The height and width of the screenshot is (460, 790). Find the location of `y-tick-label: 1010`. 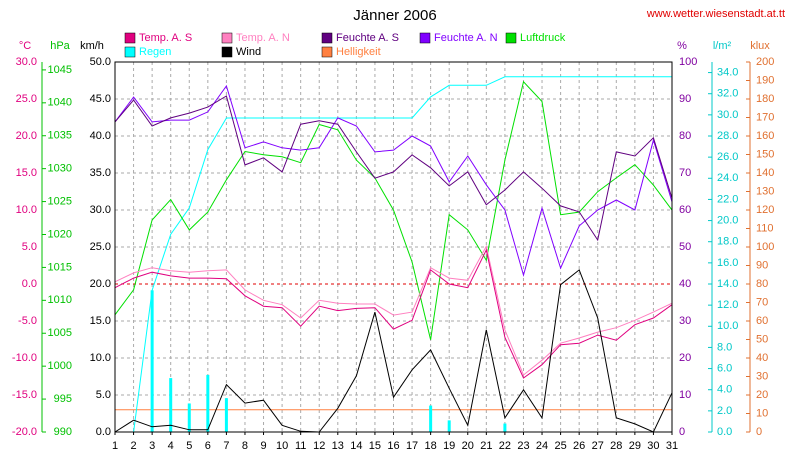

y-tick-label: 1010 is located at coordinates (60, 300).